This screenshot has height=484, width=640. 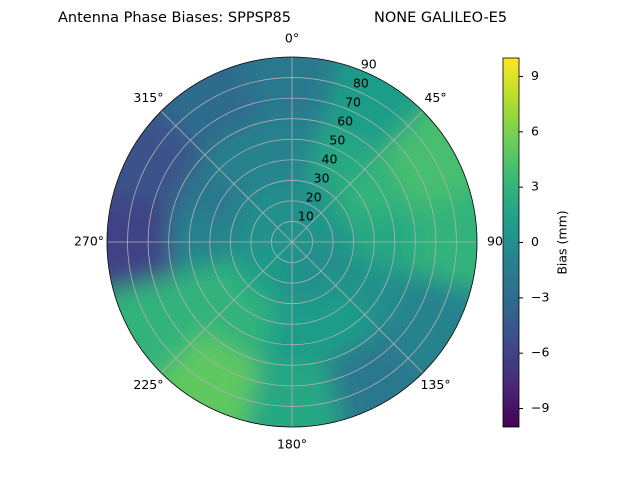 What do you see at coordinates (540, 407) in the screenshot?
I see `colorbar-tick-label: −9` at bounding box center [540, 407].